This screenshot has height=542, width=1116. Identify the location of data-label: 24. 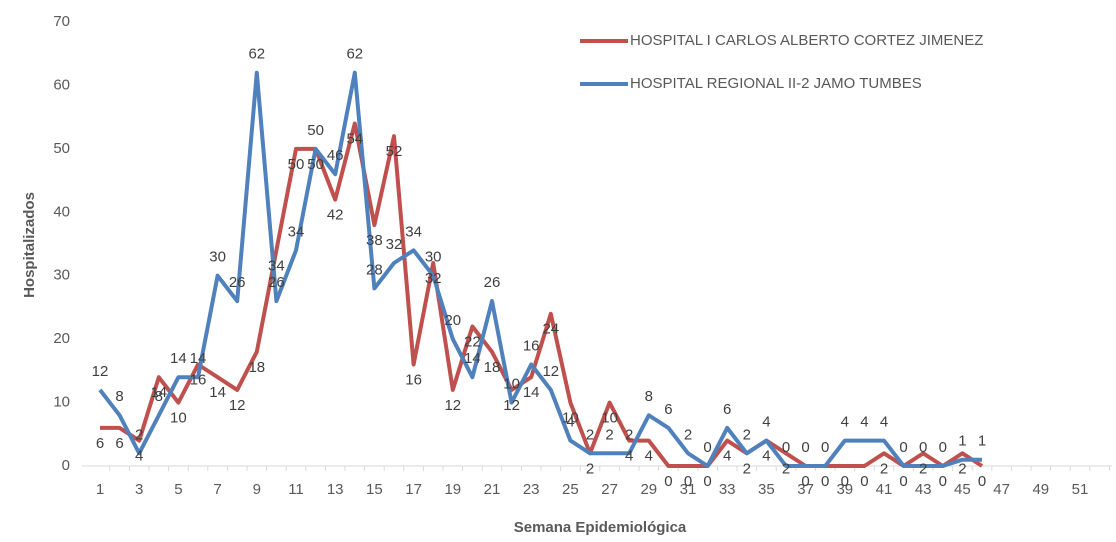
(550, 329).